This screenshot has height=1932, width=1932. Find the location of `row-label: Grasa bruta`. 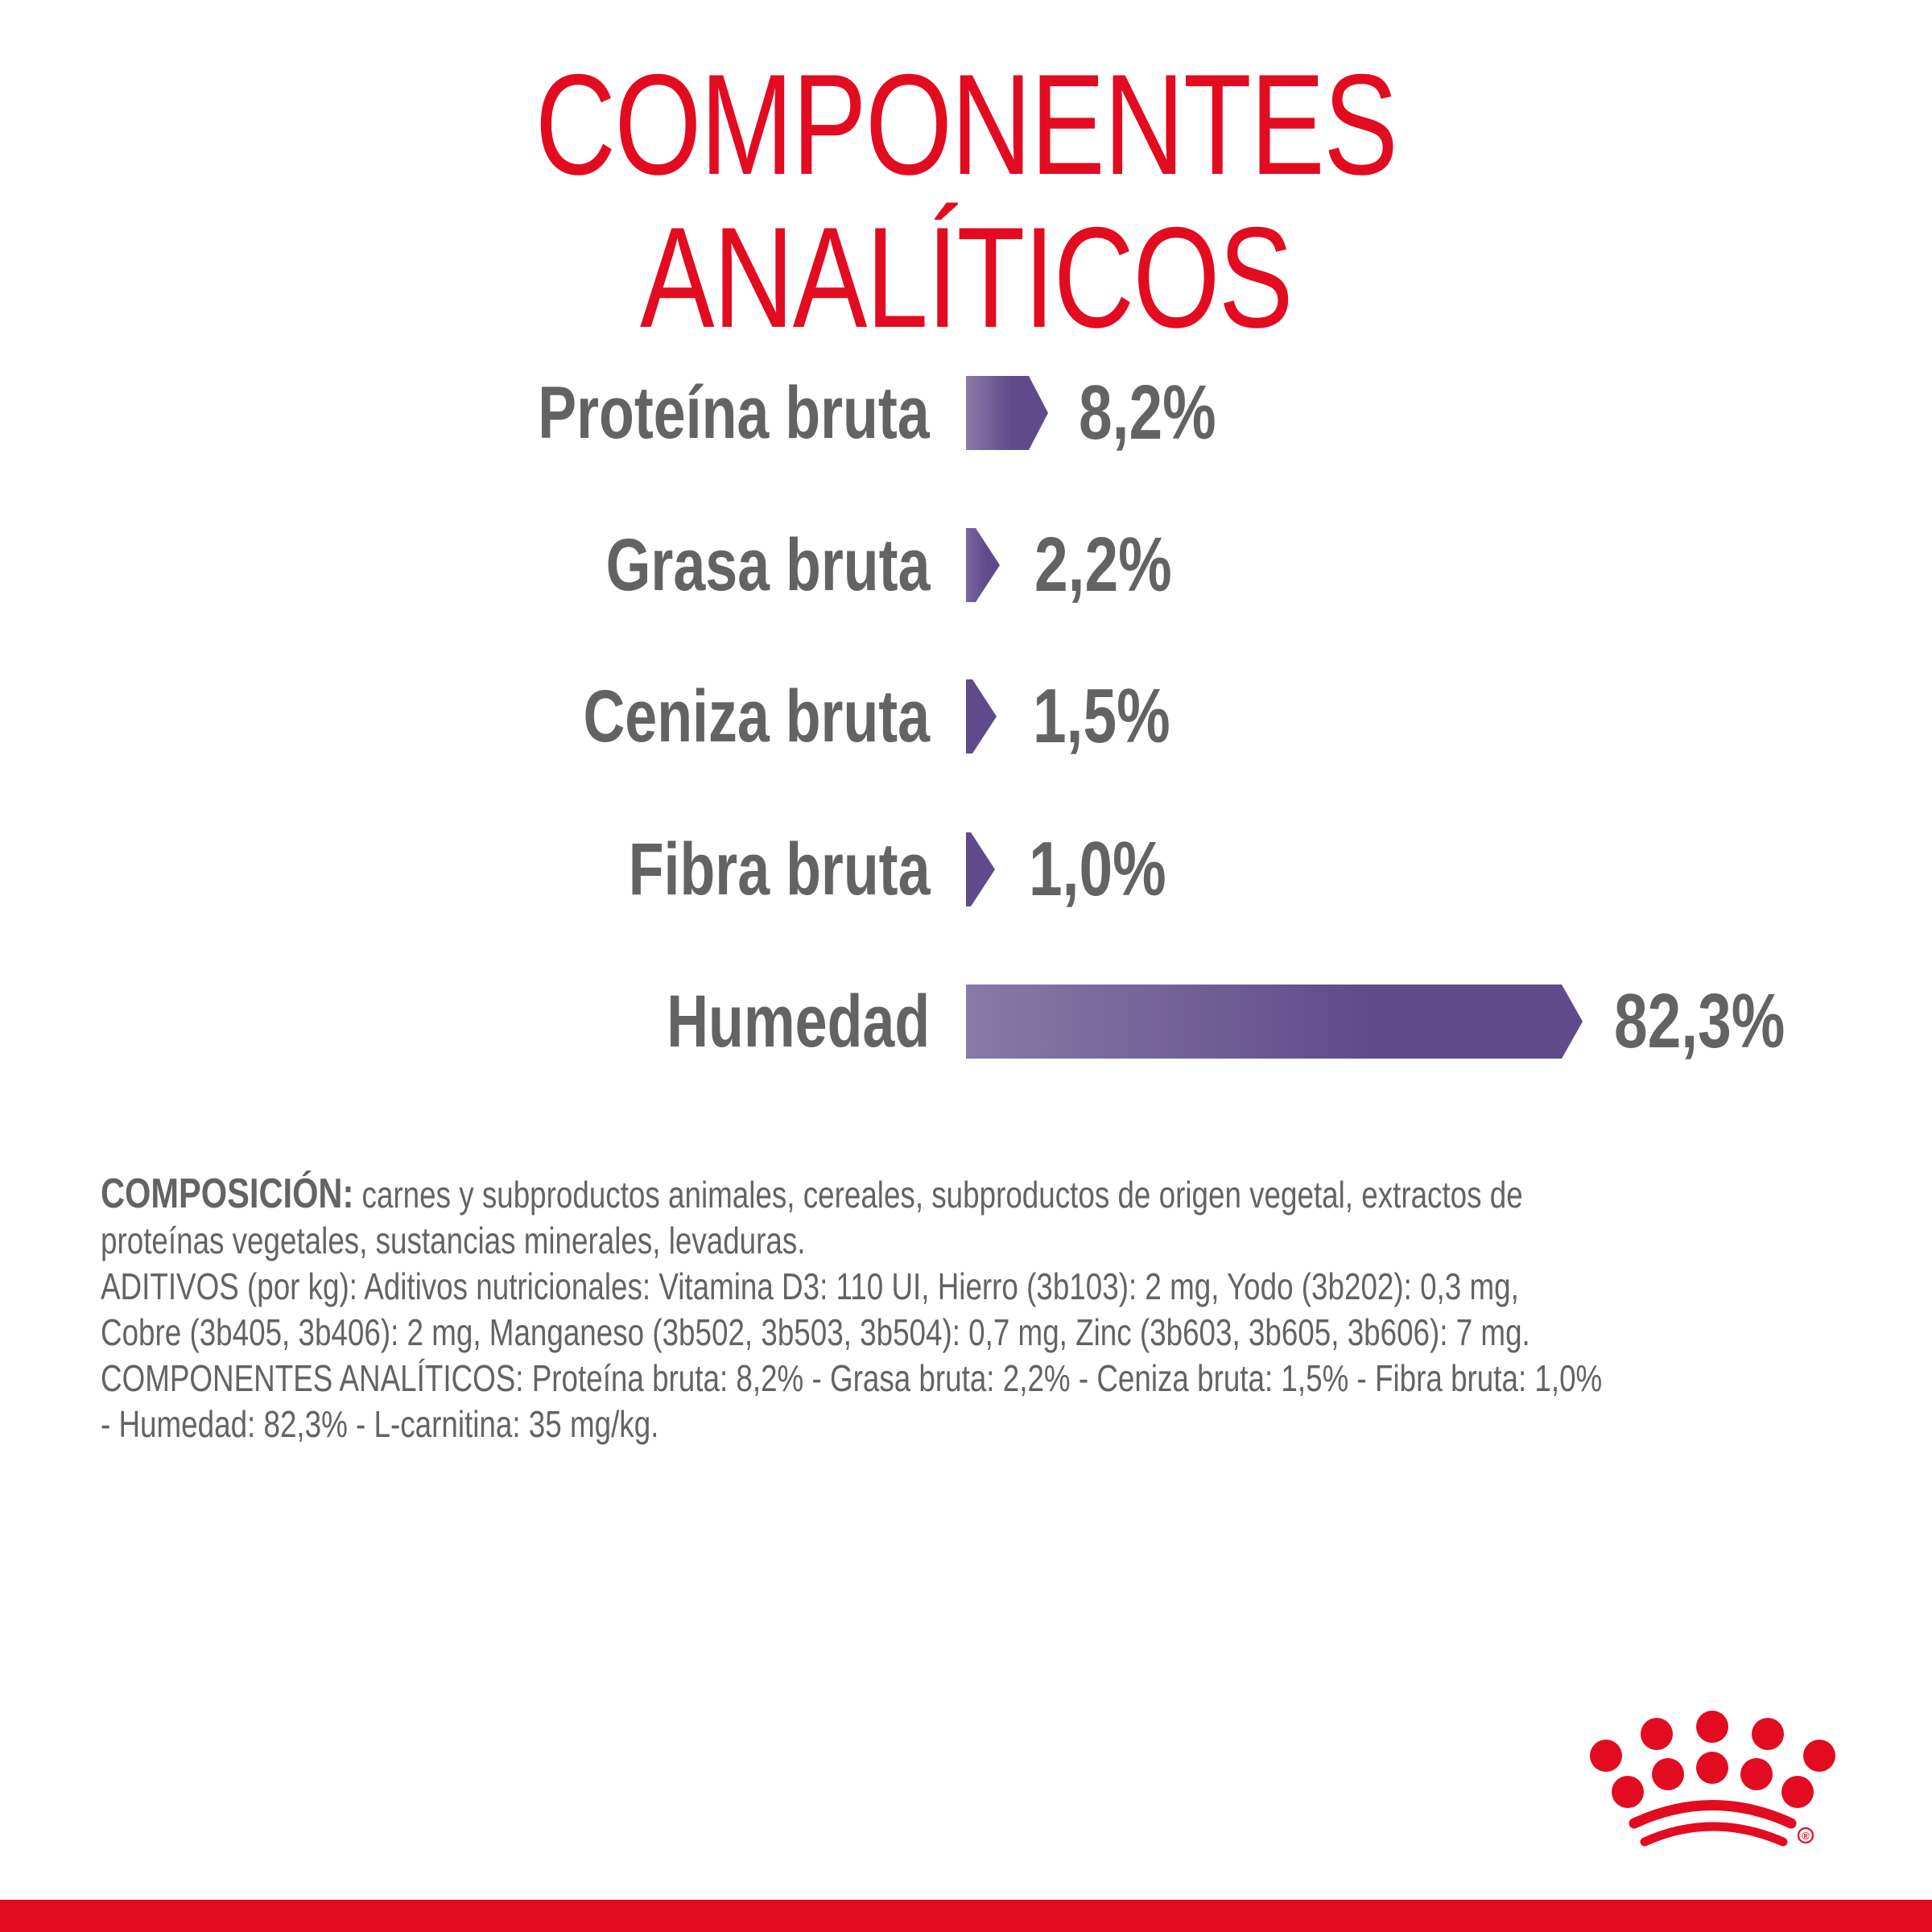

row-label: Grasa bruta is located at coordinates (767, 565).